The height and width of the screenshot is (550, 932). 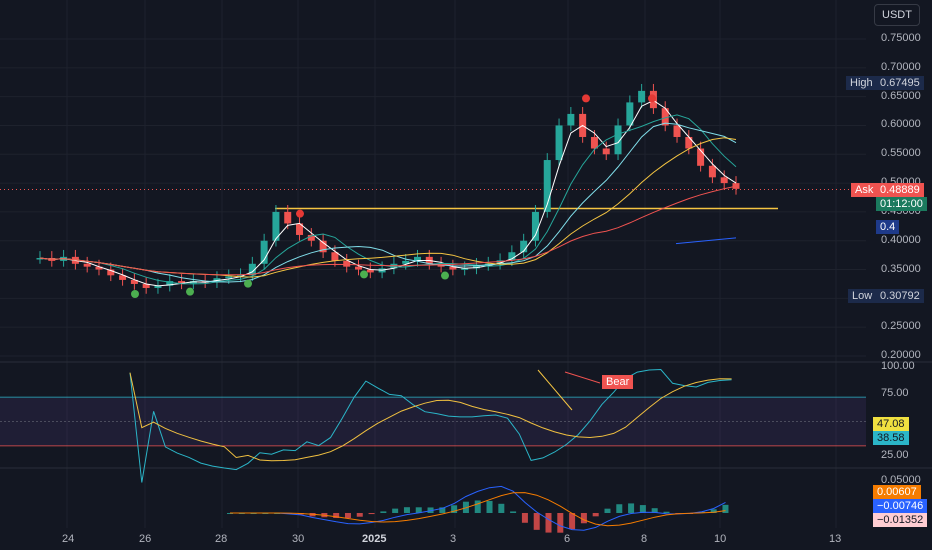 What do you see at coordinates (618, 382) in the screenshot?
I see `bear-divergence-label: Bear` at bounding box center [618, 382].